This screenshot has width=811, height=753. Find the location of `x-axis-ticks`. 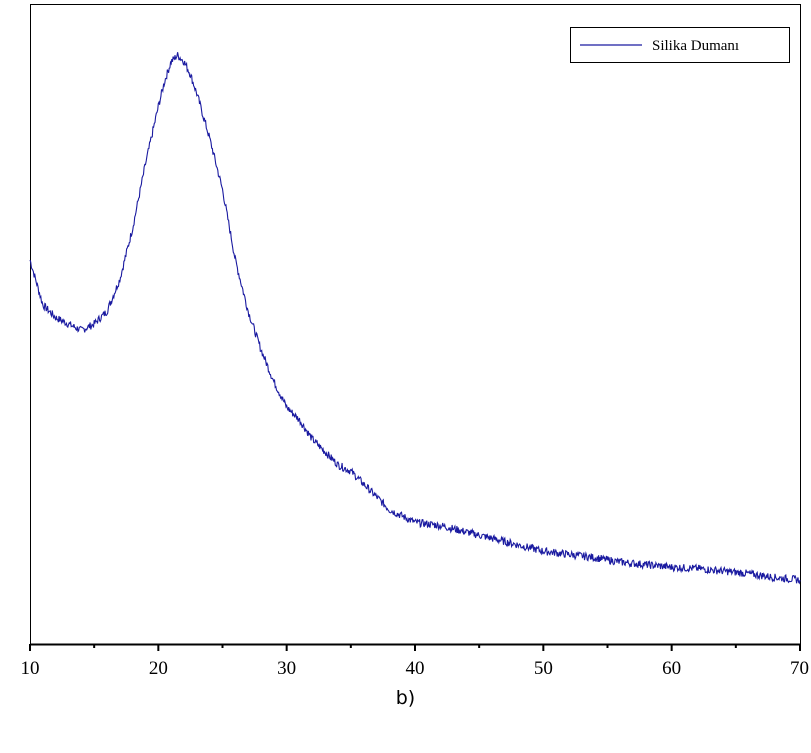

x-axis-ticks is located at coordinates (415, 647).